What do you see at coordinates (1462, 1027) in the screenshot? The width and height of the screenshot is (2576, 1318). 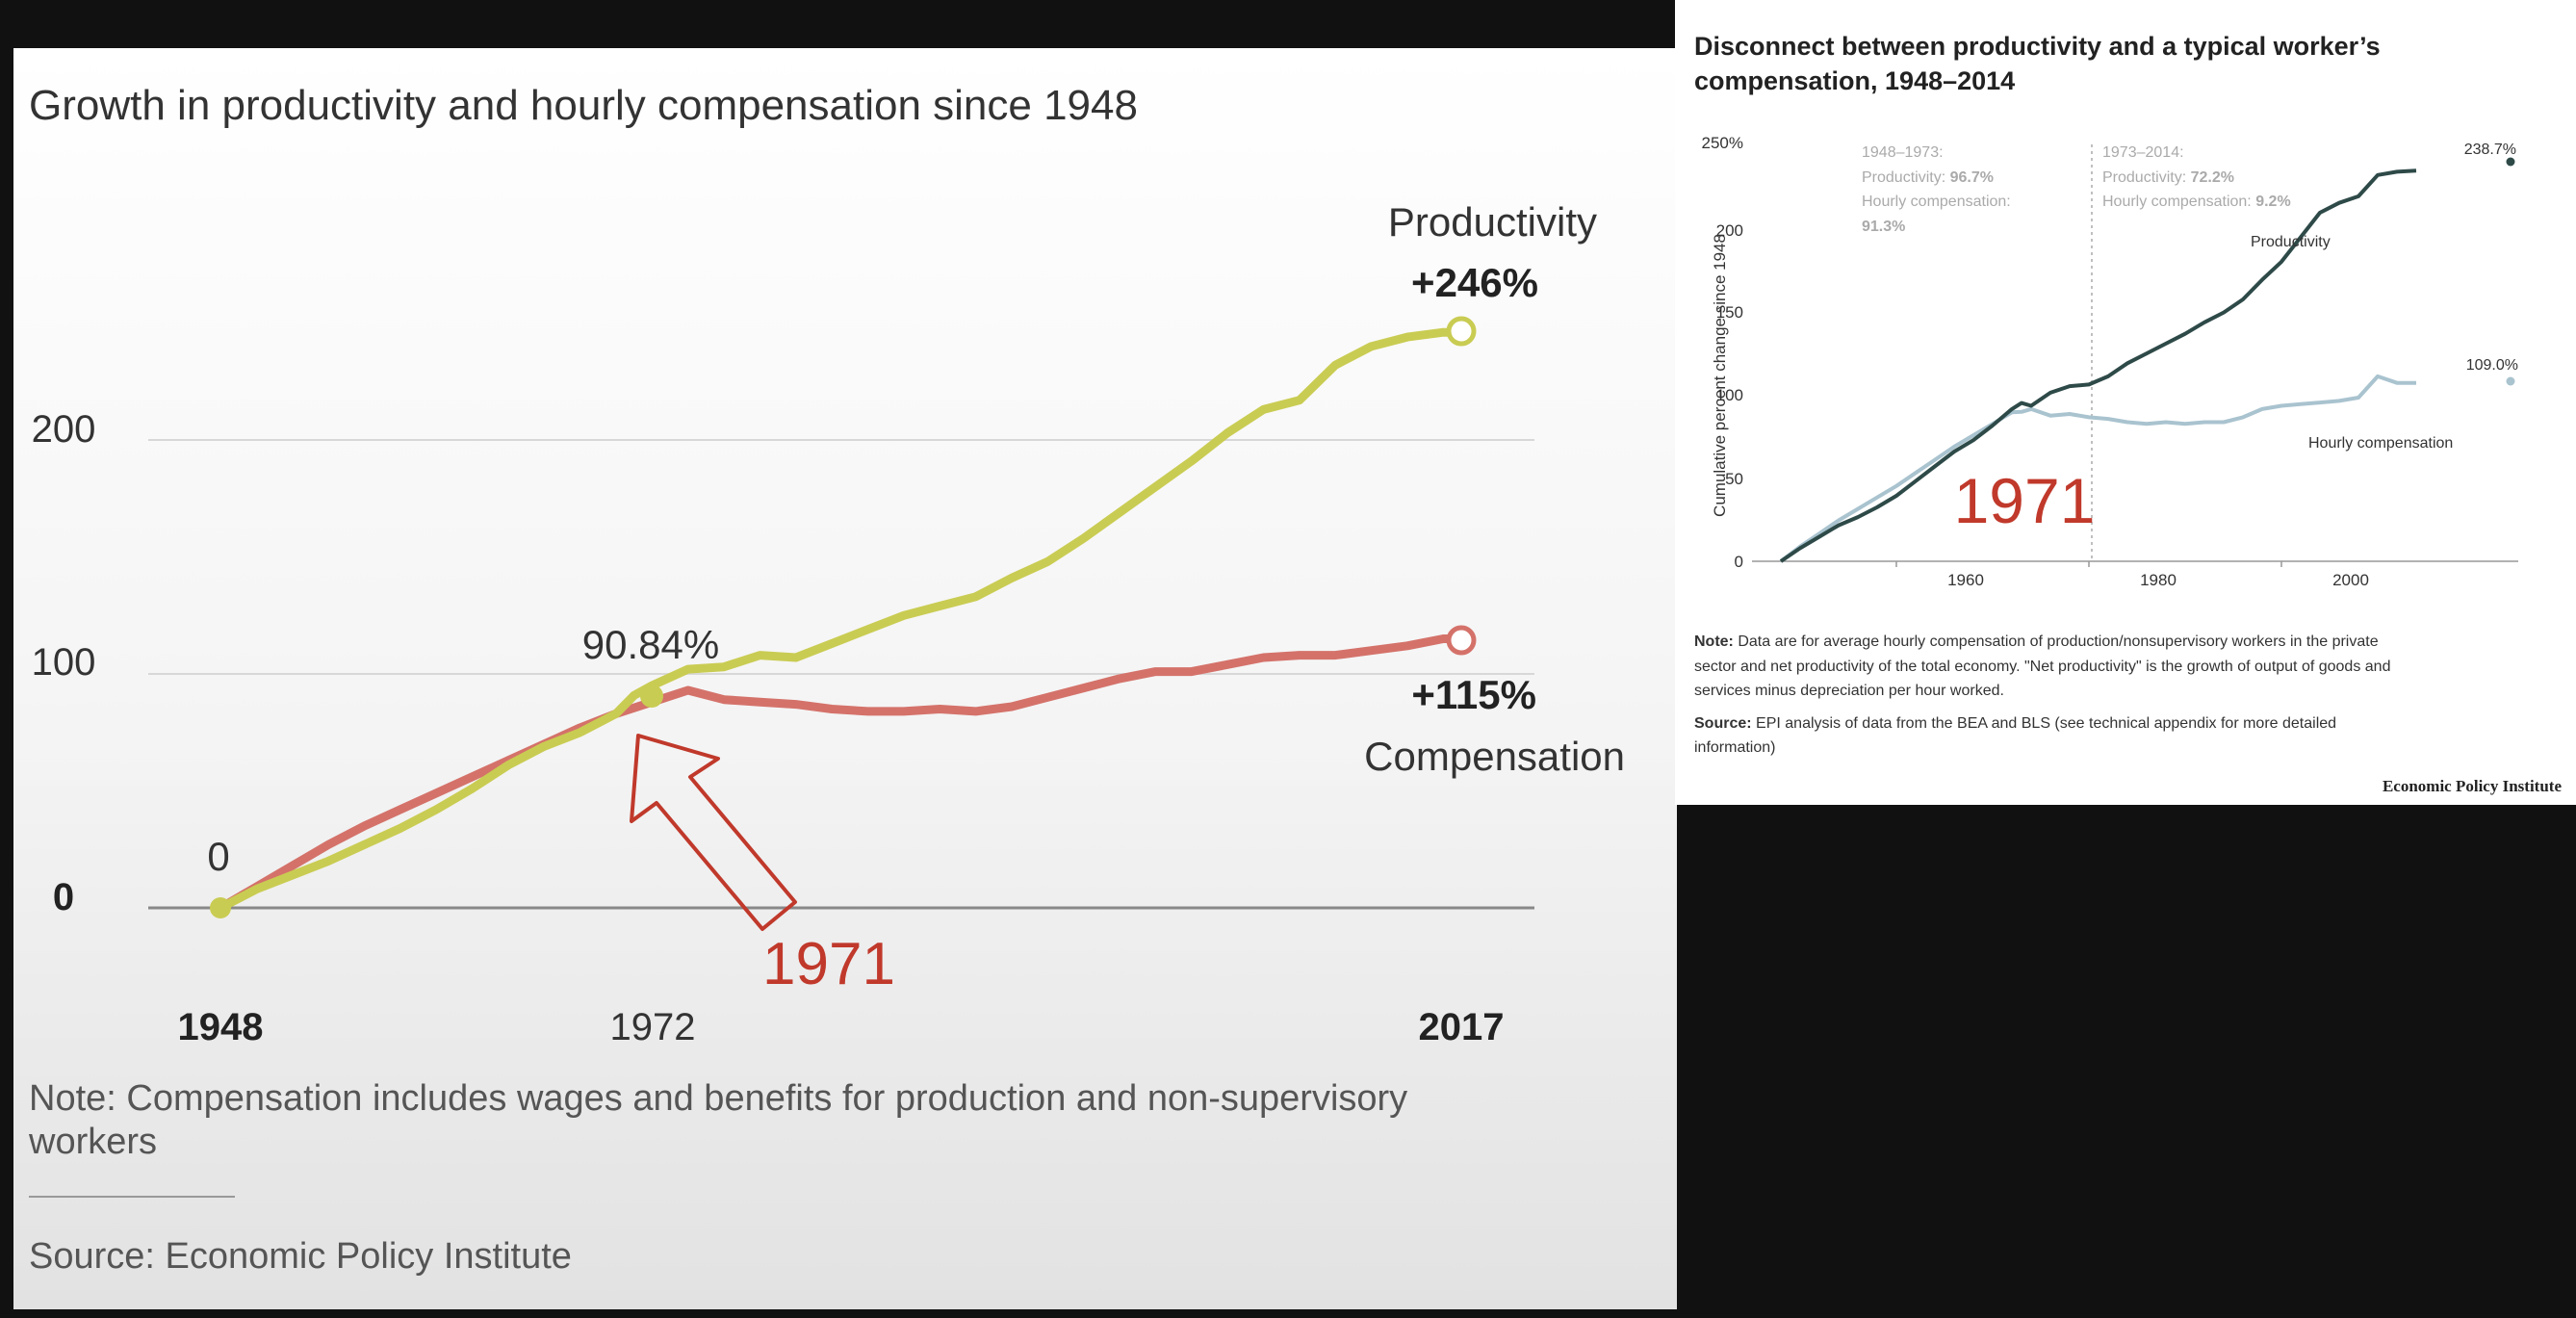 I see `left-x-tick-2017: 2017` at bounding box center [1462, 1027].